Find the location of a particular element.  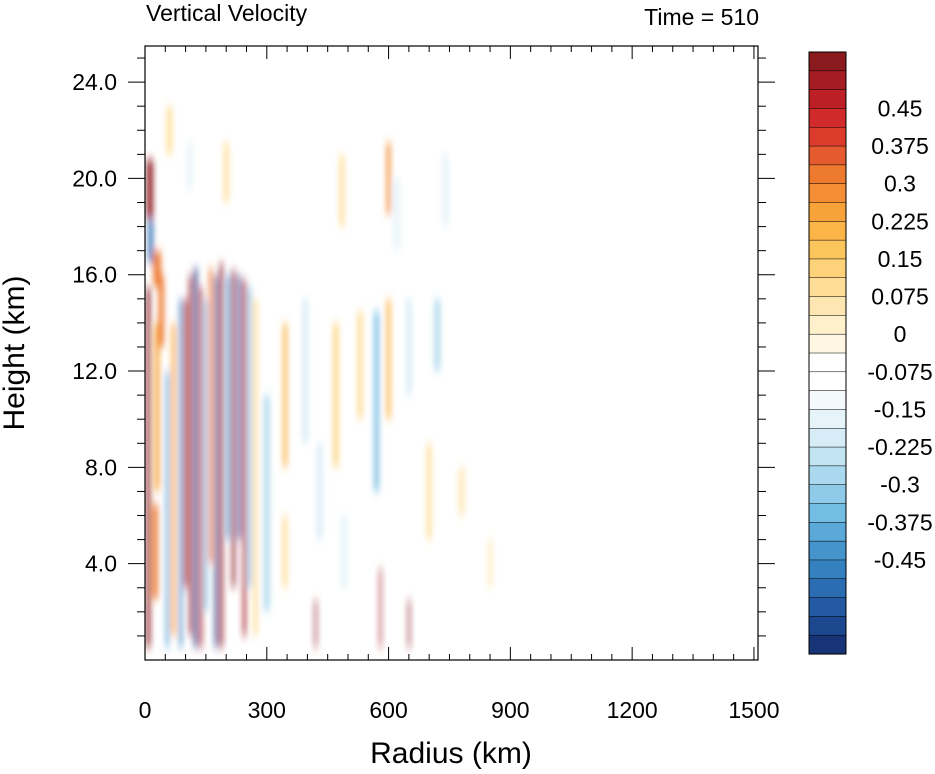

colorbar is located at coordinates (827, 353).